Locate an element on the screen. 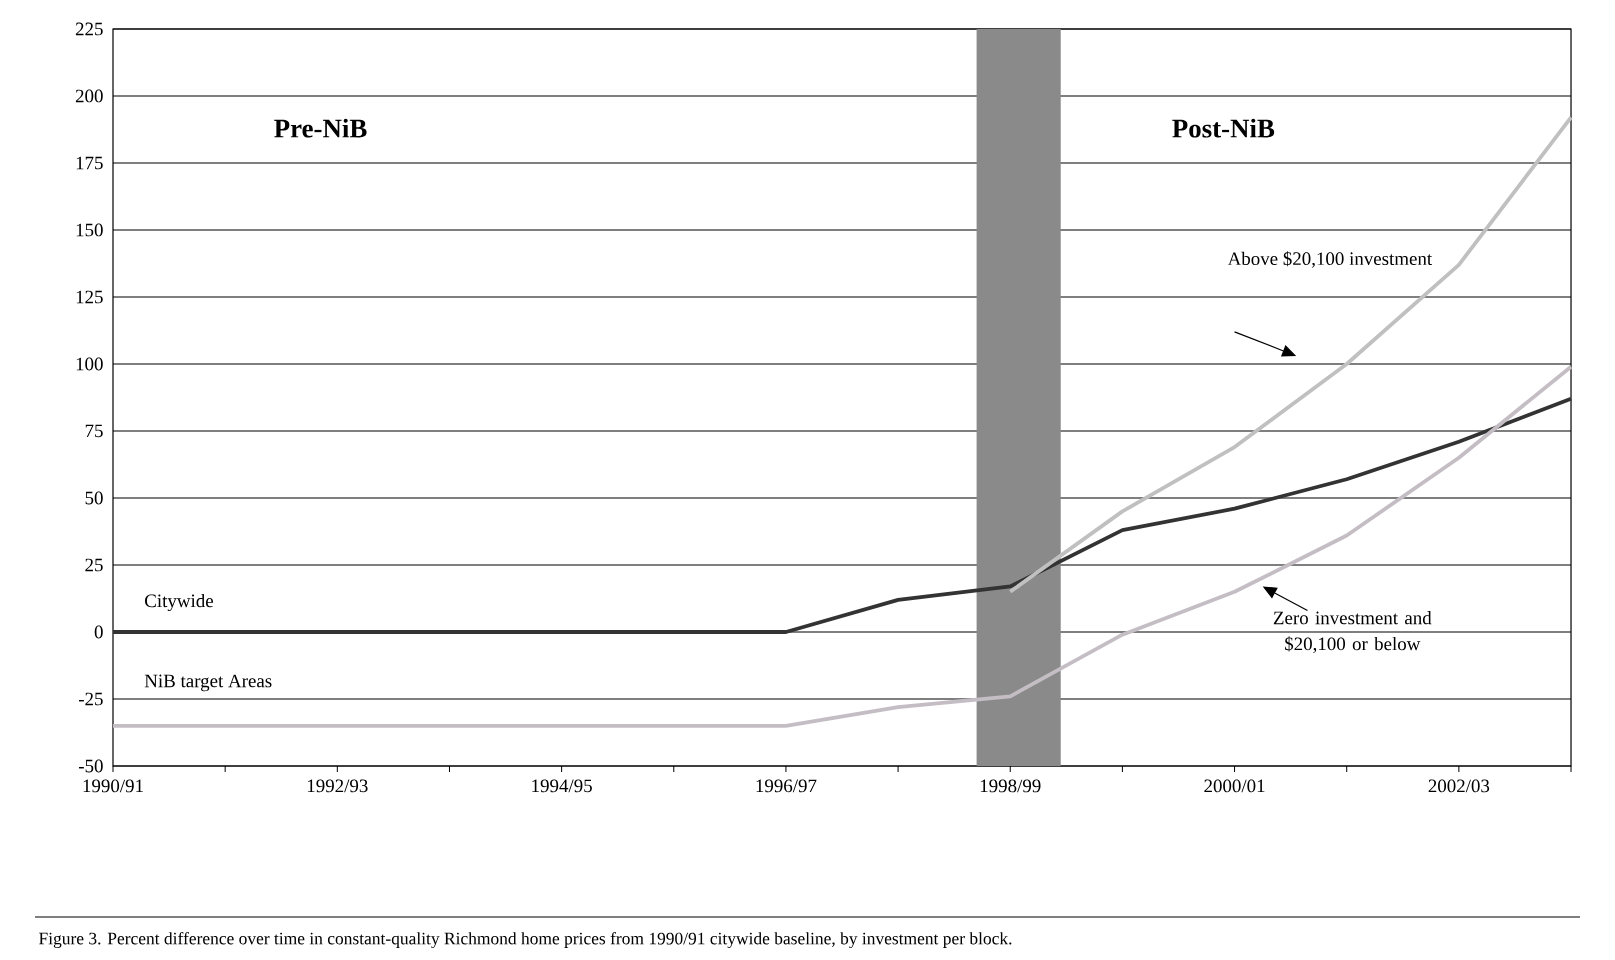 The width and height of the screenshot is (1615, 960). x-tick-label: 1998/99 is located at coordinates (1010, 786).